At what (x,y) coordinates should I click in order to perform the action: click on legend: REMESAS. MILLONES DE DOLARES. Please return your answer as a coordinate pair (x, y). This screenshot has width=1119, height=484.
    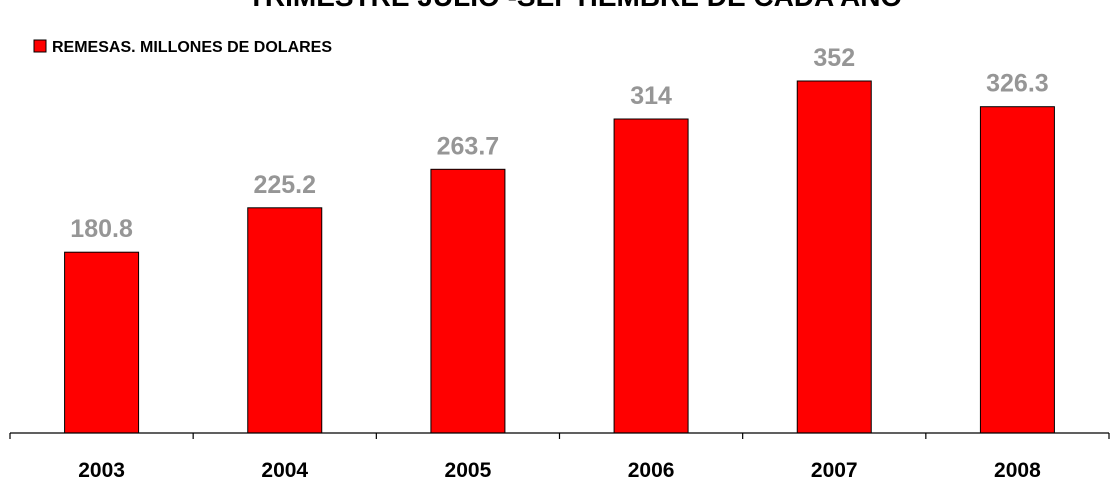
    Looking at the image, I should click on (182, 47).